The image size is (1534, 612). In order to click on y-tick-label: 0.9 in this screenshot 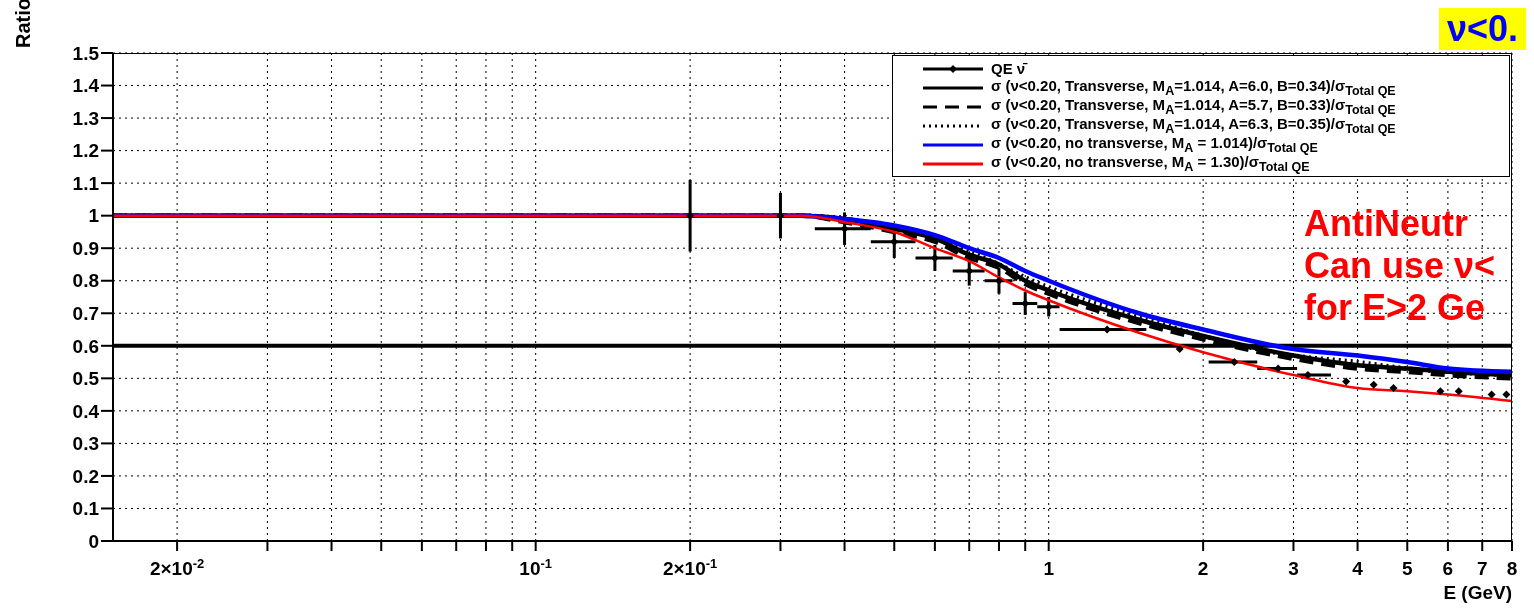, I will do `click(85, 248)`.